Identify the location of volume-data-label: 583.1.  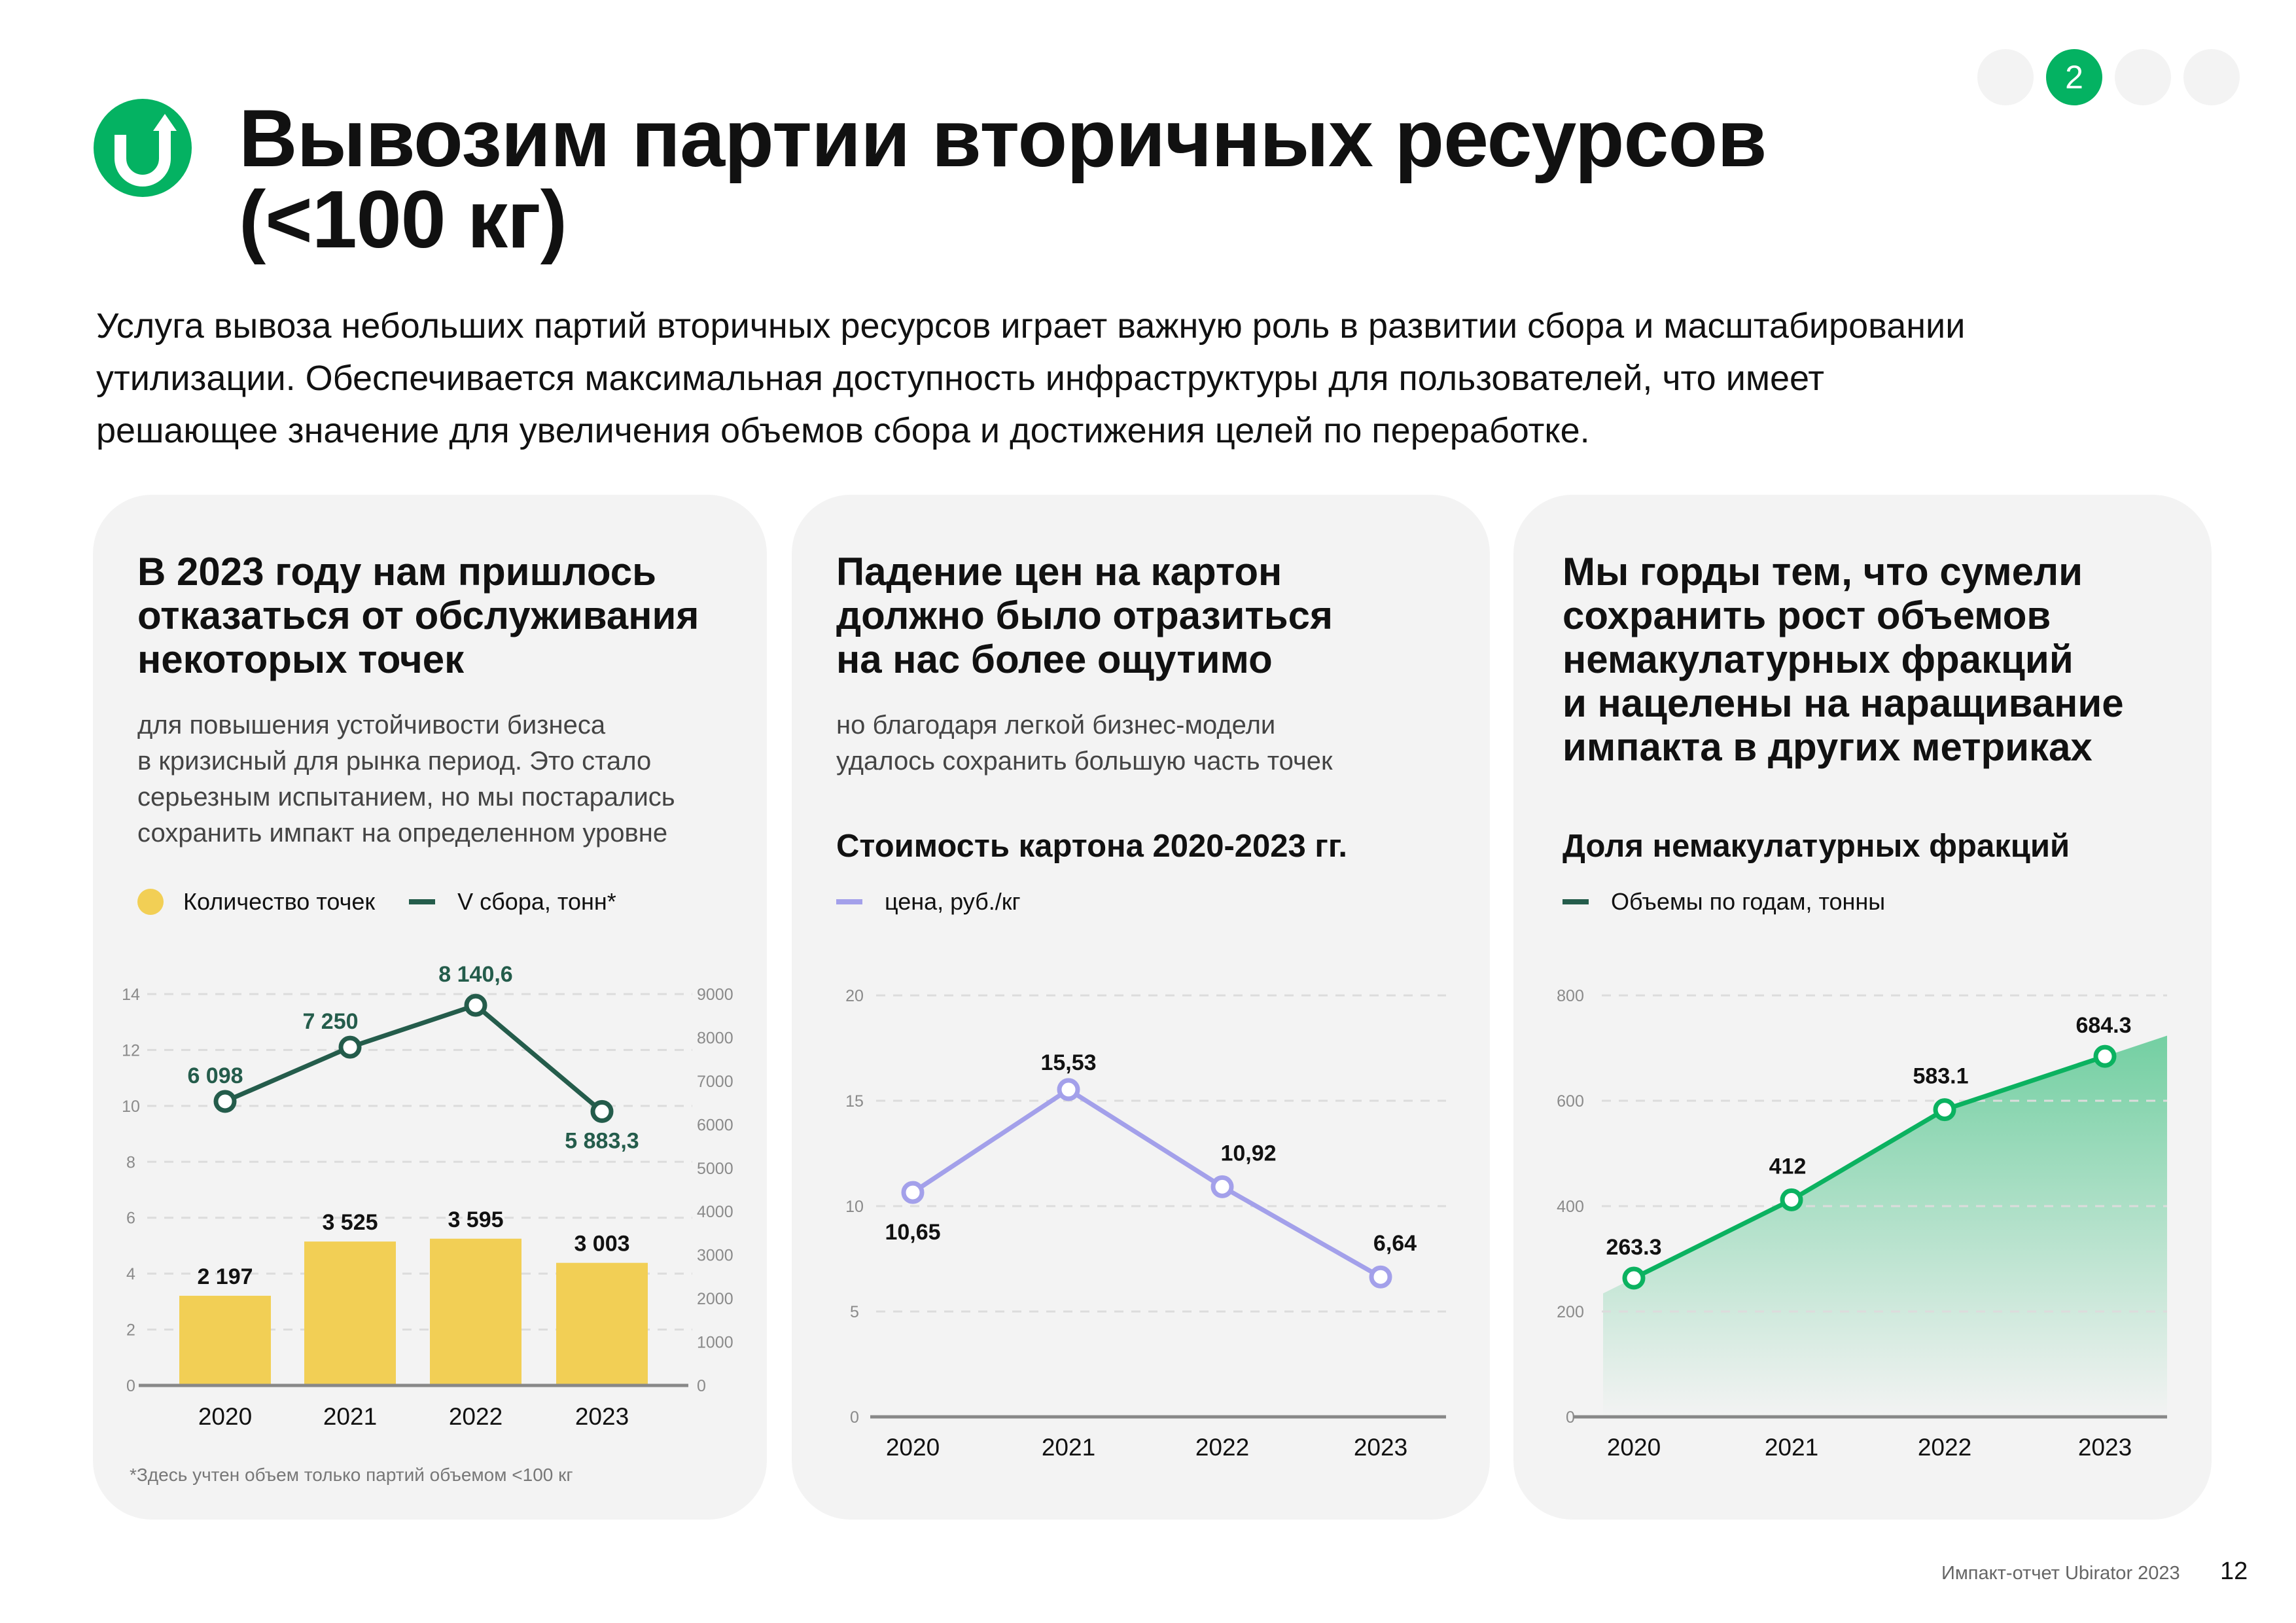
(1940, 1076).